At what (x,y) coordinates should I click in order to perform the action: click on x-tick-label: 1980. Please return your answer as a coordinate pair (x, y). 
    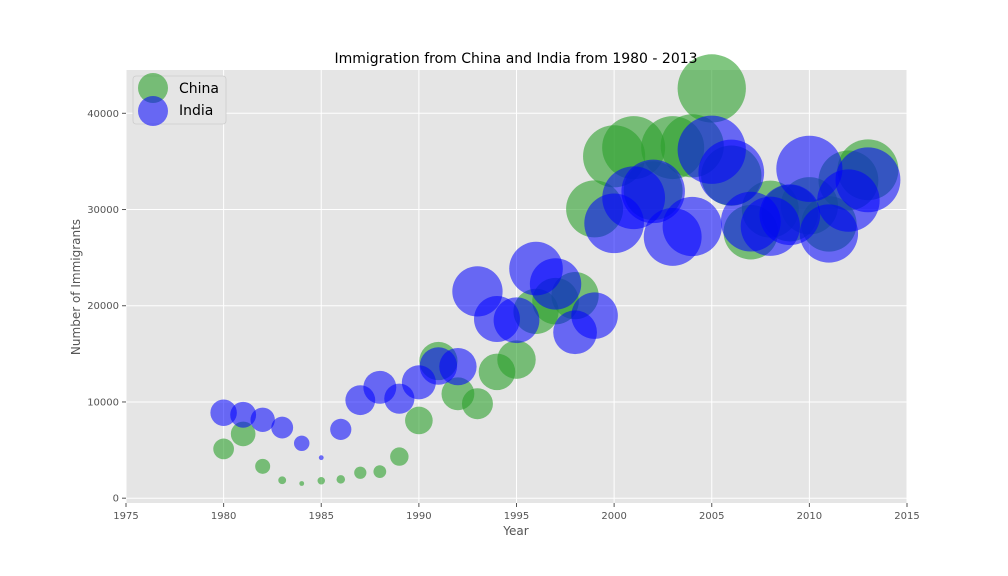
    Looking at the image, I should click on (223, 516).